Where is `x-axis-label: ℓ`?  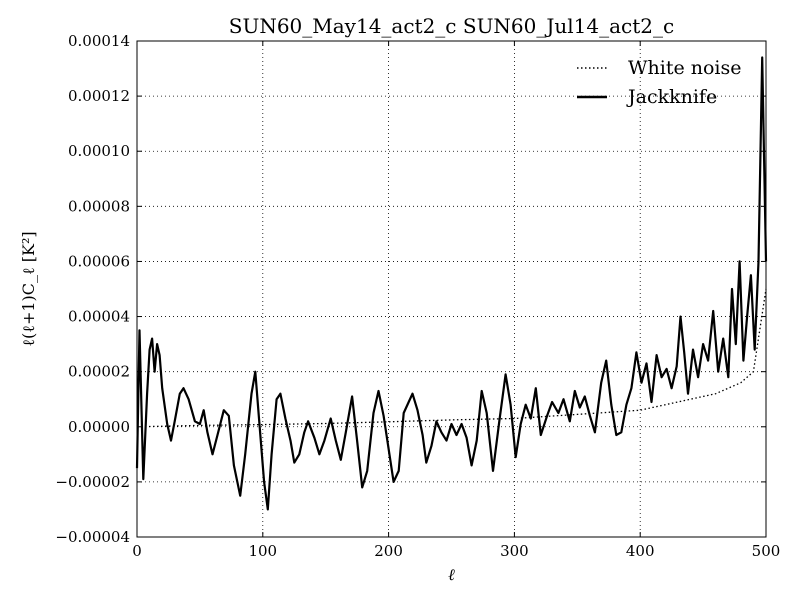
x-axis-label: ℓ is located at coordinates (451, 574).